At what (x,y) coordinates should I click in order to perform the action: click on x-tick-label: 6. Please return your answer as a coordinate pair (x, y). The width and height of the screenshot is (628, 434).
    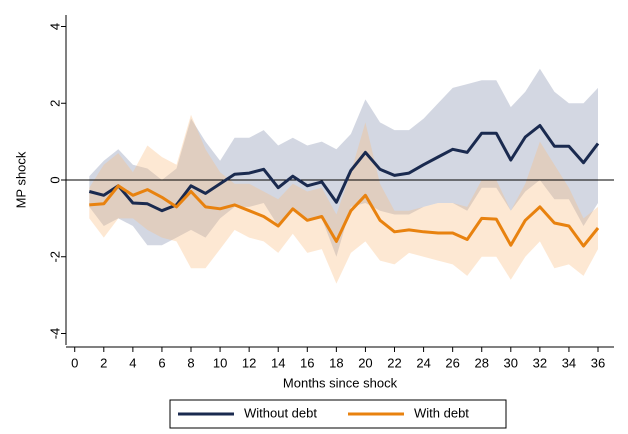
    Looking at the image, I should click on (161, 362).